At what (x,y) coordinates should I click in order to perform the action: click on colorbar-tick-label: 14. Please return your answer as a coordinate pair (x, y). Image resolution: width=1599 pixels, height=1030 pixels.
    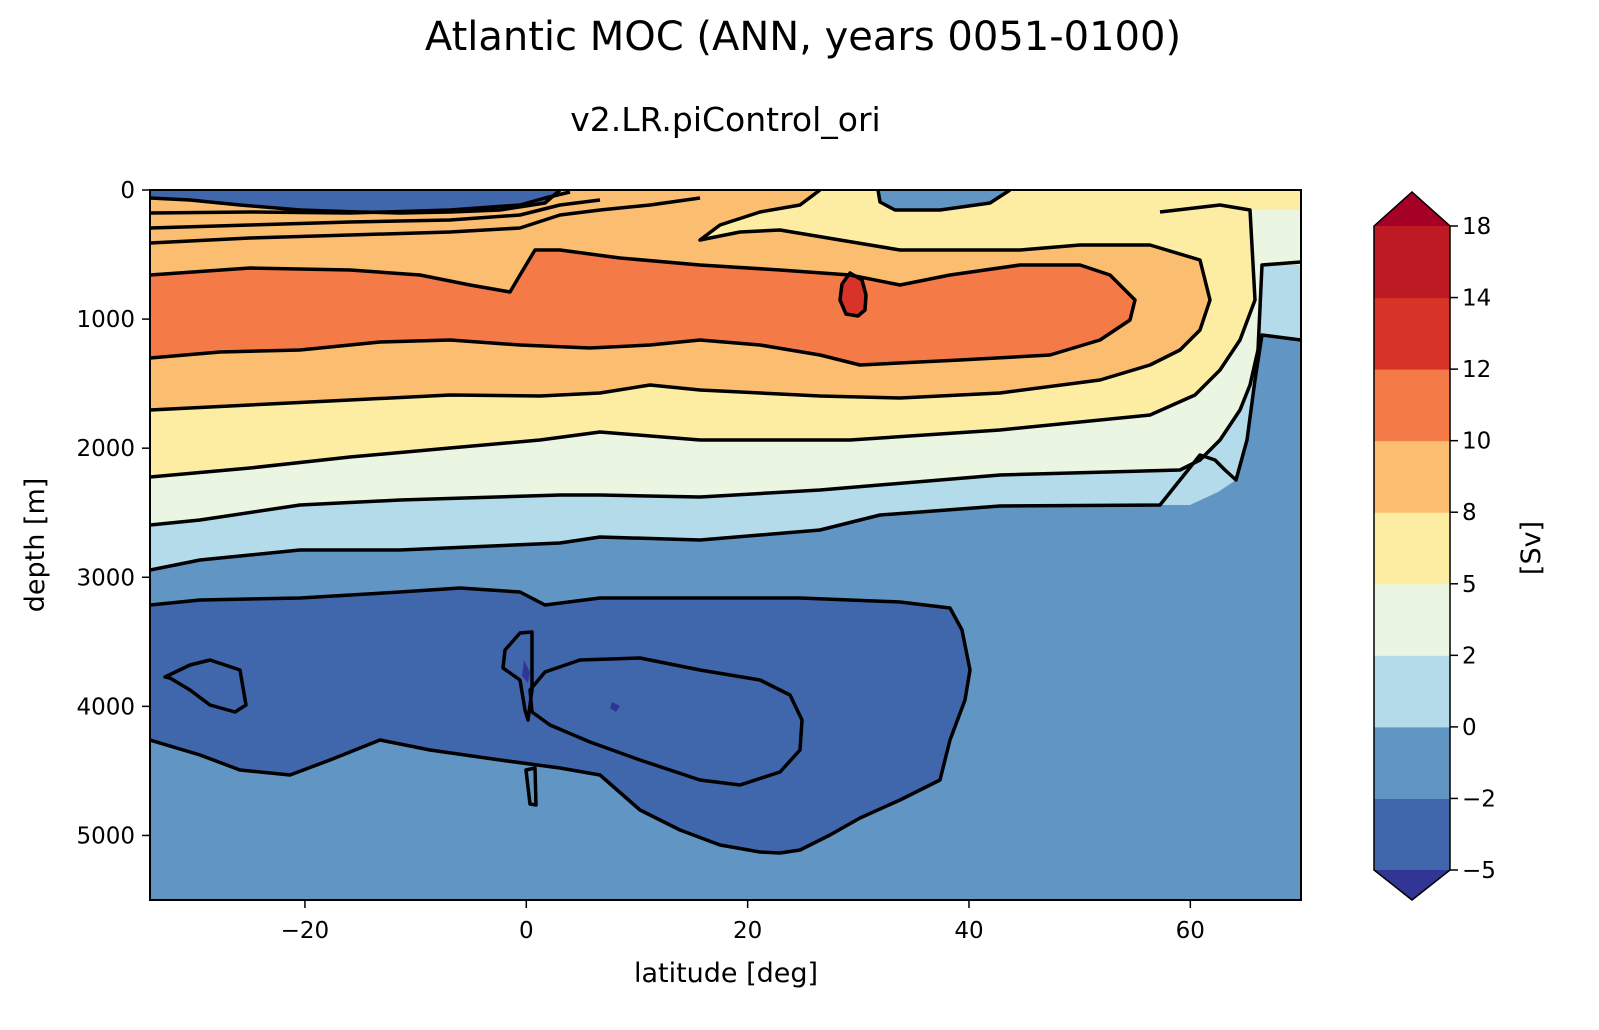
    Looking at the image, I should click on (1476, 299).